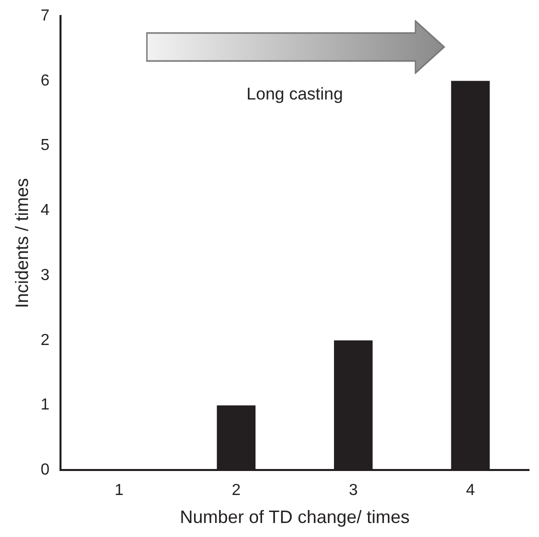 The width and height of the screenshot is (539, 537). Describe the element at coordinates (45, 211) in the screenshot. I see `y-tick-label: 4` at that location.